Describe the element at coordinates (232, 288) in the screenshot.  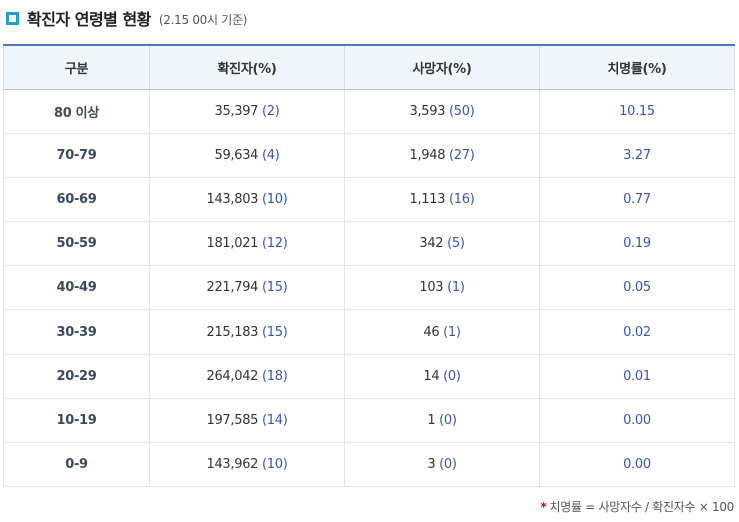
I see `confirmed-value: 221,794` at that location.